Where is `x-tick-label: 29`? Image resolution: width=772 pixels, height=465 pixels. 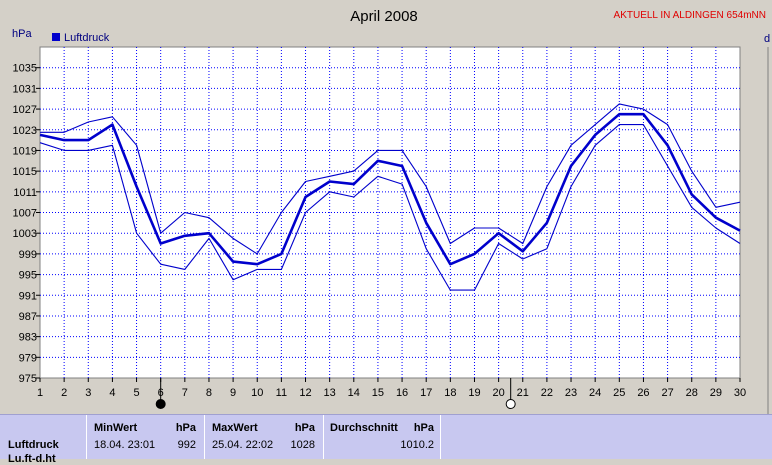
x-tick-label: 29 is located at coordinates (716, 393).